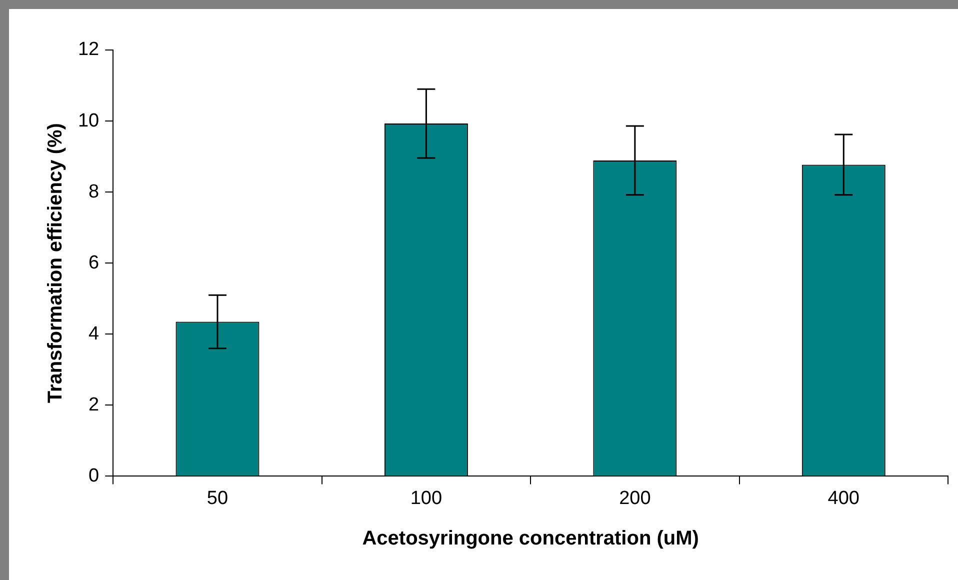  What do you see at coordinates (94, 191) in the screenshot?
I see `y-tick-label: 8` at bounding box center [94, 191].